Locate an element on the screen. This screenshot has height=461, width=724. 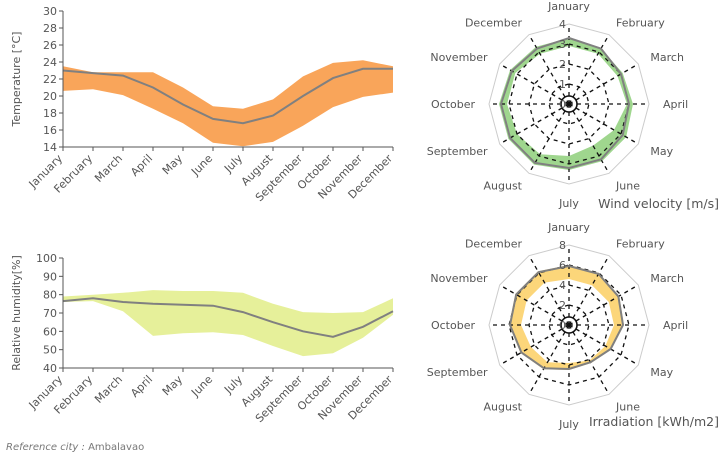
wind-category-label: April is located at coordinates (675, 104).